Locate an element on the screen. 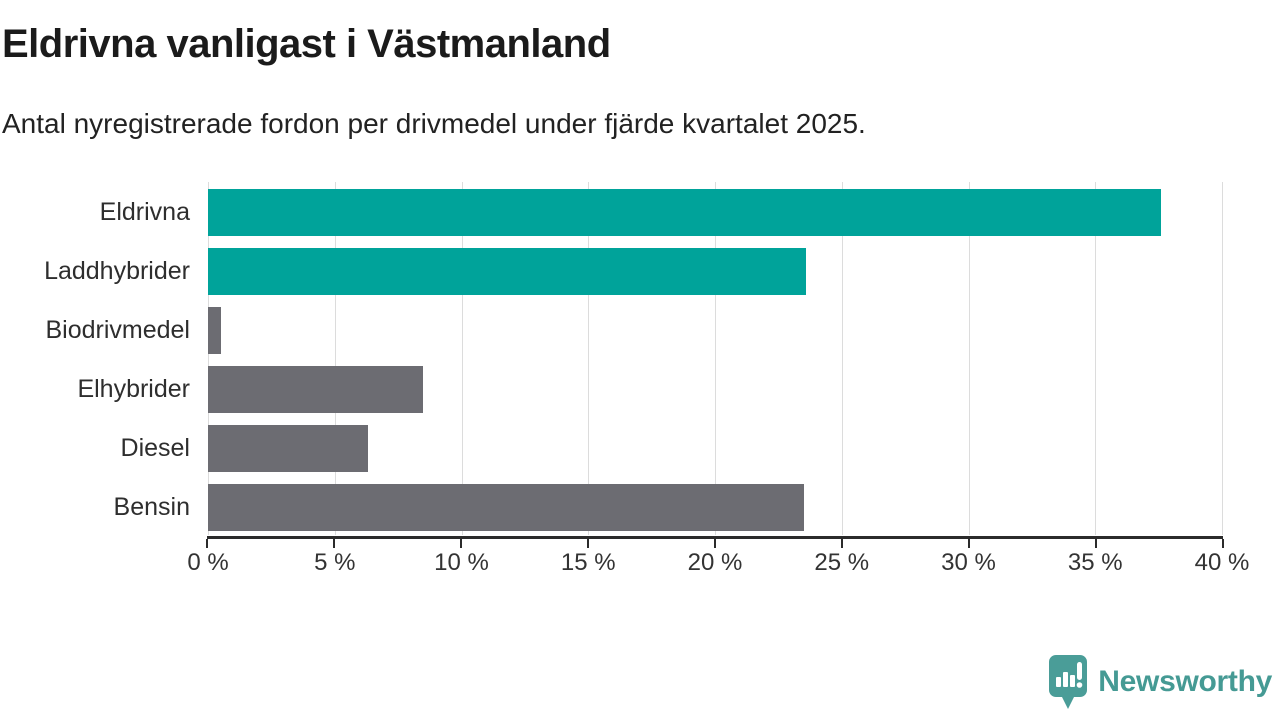 The image size is (1280, 720). bar-row-biodrivmedel is located at coordinates (715, 330).